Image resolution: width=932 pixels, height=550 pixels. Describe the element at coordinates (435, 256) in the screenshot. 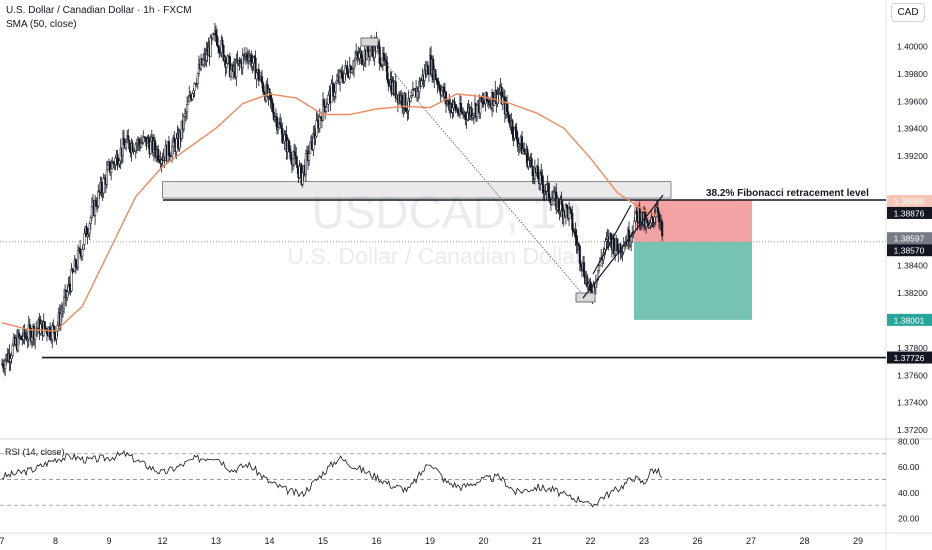

I see `watermark-name: U.S. Dollar / Canadian Dollar` at that location.